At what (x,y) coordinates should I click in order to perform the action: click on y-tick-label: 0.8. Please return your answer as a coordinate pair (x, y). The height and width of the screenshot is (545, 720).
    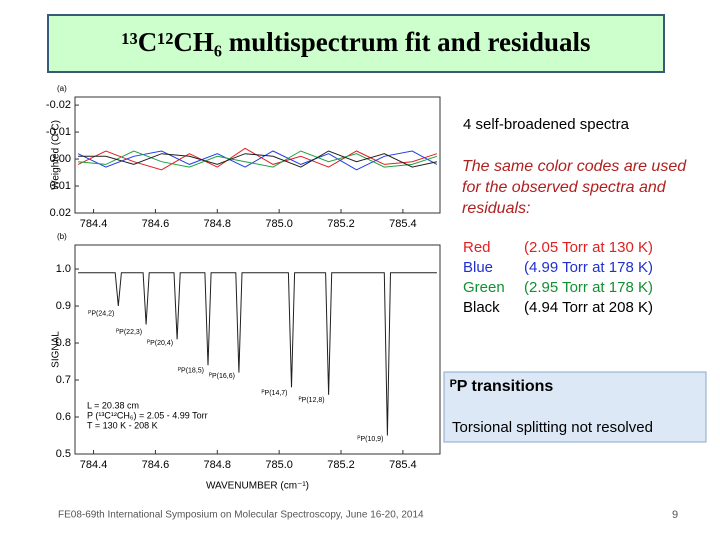
    Looking at the image, I should click on (63, 343).